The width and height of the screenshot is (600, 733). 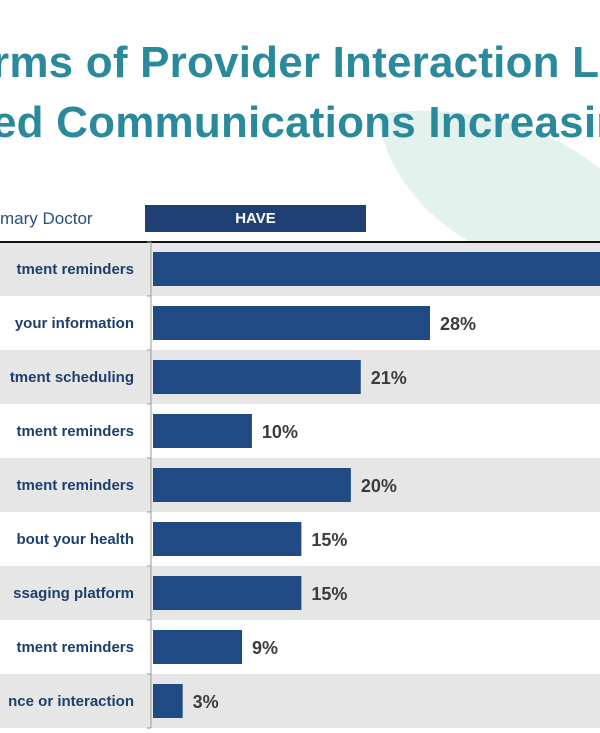 What do you see at coordinates (379, 486) in the screenshot?
I see `value-label-4: 20%` at bounding box center [379, 486].